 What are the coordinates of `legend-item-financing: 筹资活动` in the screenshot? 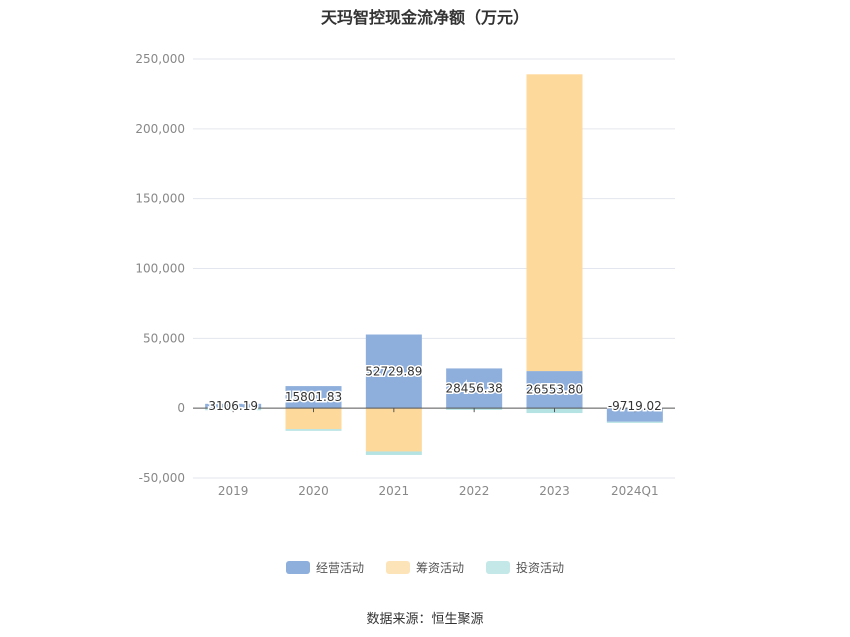 It's located at (424, 567).